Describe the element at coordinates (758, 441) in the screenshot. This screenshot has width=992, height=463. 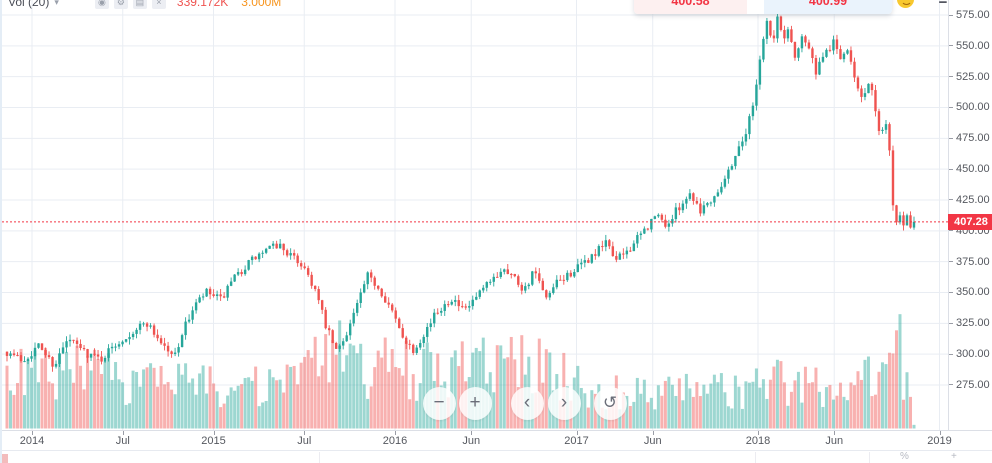
I see `time-tick-label: 2018` at that location.